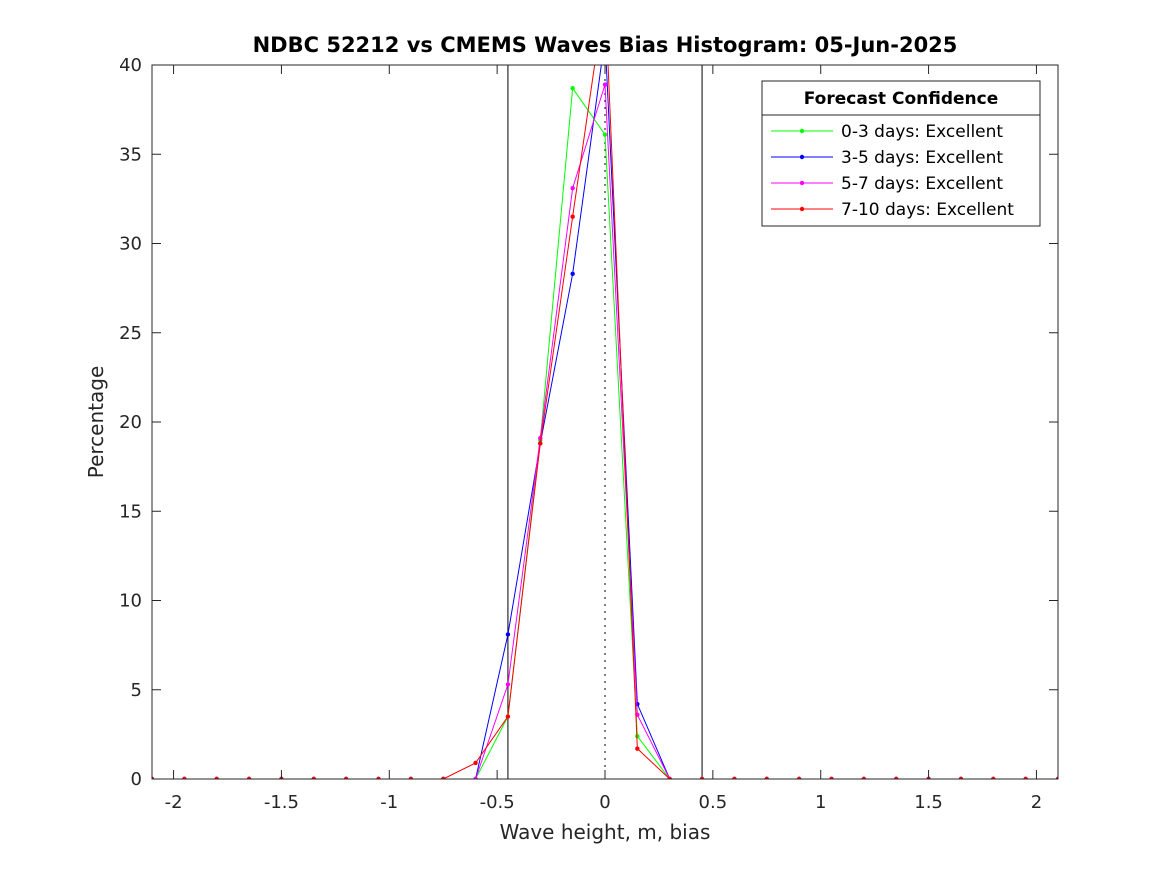 This screenshot has height=875, width=1167. What do you see at coordinates (927, 210) in the screenshot?
I see `legend-label: 7-10 days: Excellent` at bounding box center [927, 210].